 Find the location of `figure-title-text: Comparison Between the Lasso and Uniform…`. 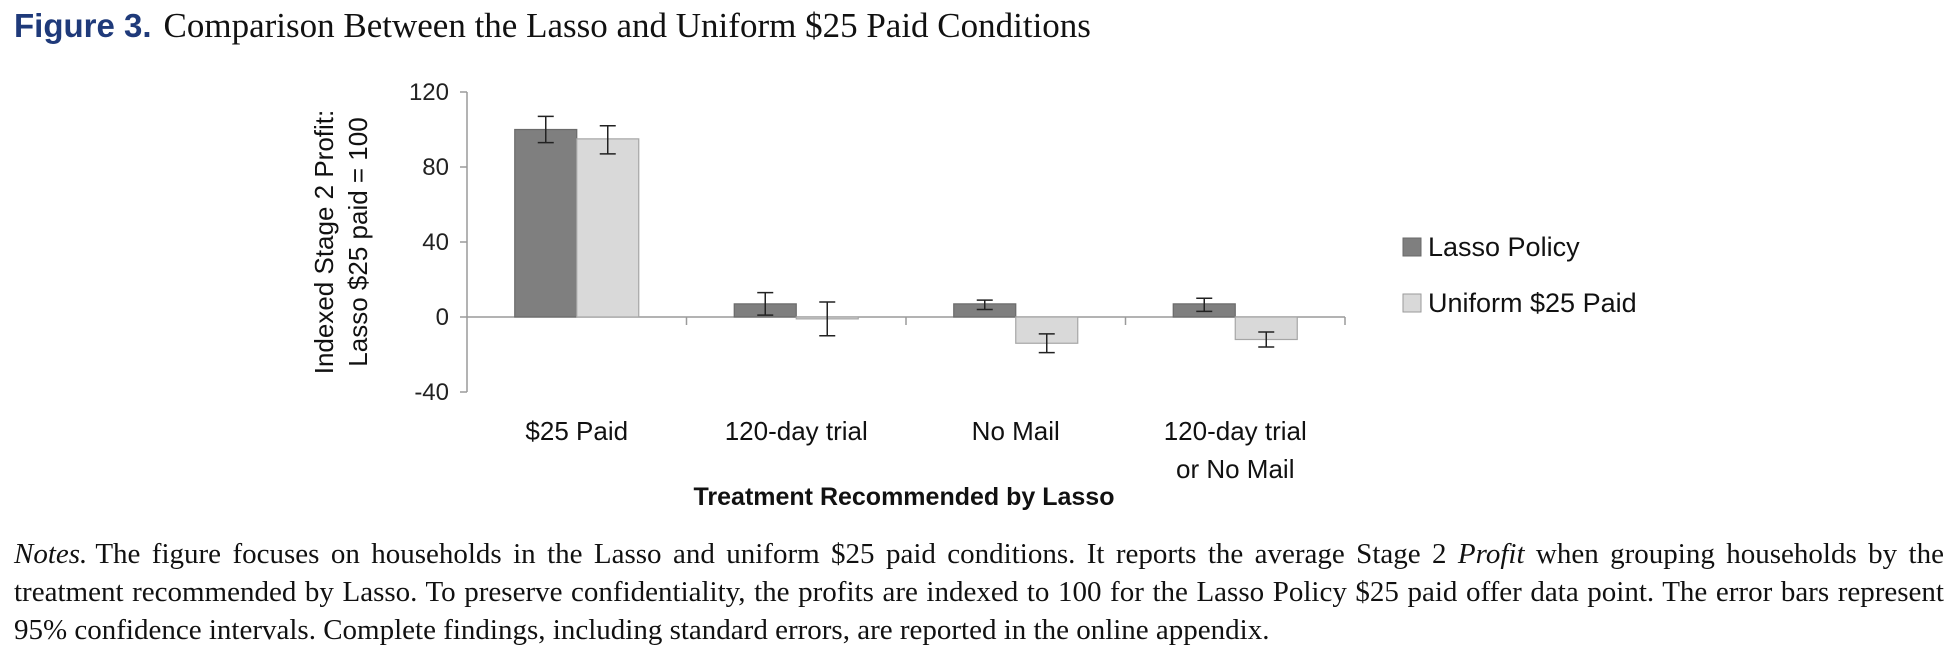

figure-title-text: Comparison Between the Lasso and Uniform… is located at coordinates (627, 25).